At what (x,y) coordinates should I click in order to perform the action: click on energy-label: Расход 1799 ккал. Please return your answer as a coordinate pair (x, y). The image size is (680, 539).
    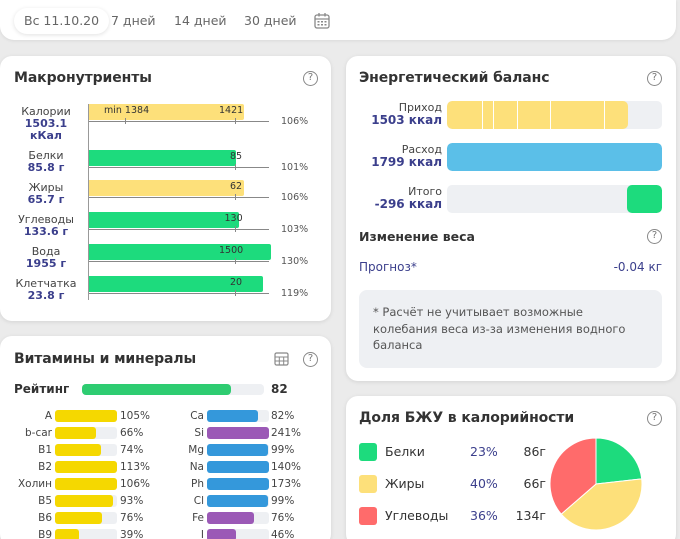
    Looking at the image, I should click on (399, 156).